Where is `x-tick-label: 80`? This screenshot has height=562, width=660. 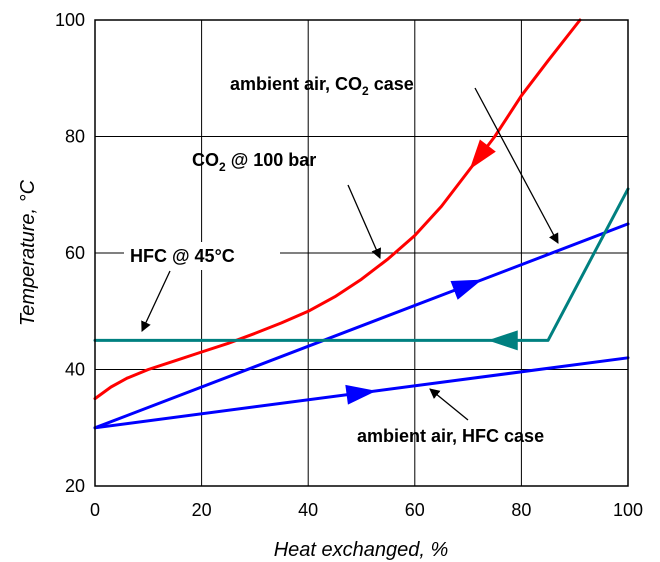
x-tick-label: 80 is located at coordinates (521, 510).